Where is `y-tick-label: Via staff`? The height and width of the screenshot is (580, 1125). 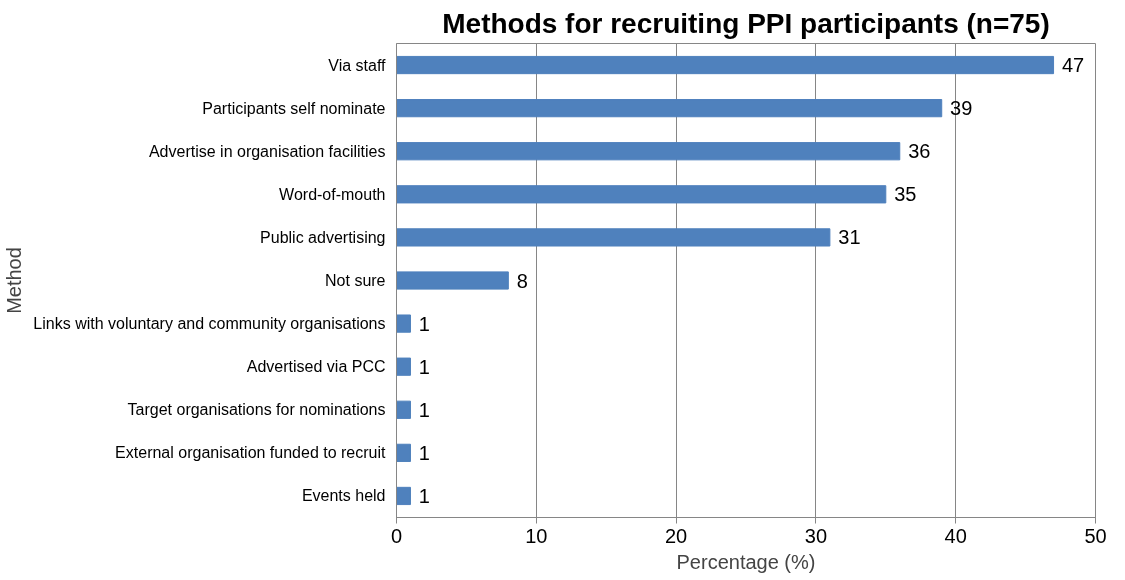
y-tick-label: Via staff is located at coordinates (357, 65).